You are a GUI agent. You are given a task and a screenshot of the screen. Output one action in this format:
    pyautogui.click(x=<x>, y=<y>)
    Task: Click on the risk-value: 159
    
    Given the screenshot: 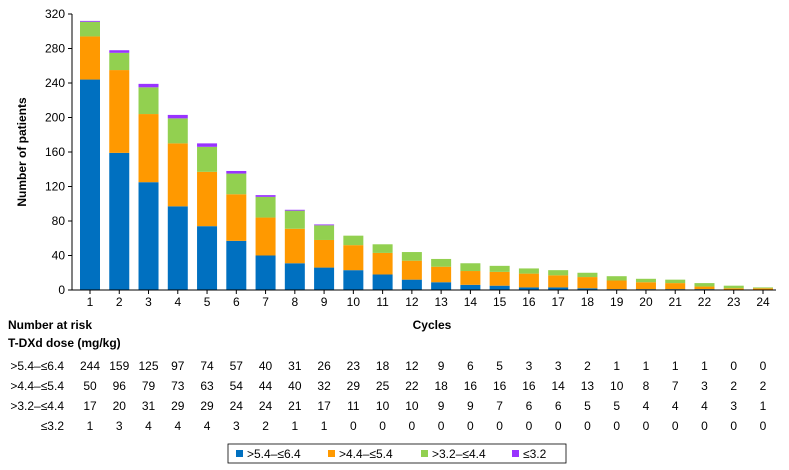 What is the action you would take?
    pyautogui.click(x=119, y=366)
    